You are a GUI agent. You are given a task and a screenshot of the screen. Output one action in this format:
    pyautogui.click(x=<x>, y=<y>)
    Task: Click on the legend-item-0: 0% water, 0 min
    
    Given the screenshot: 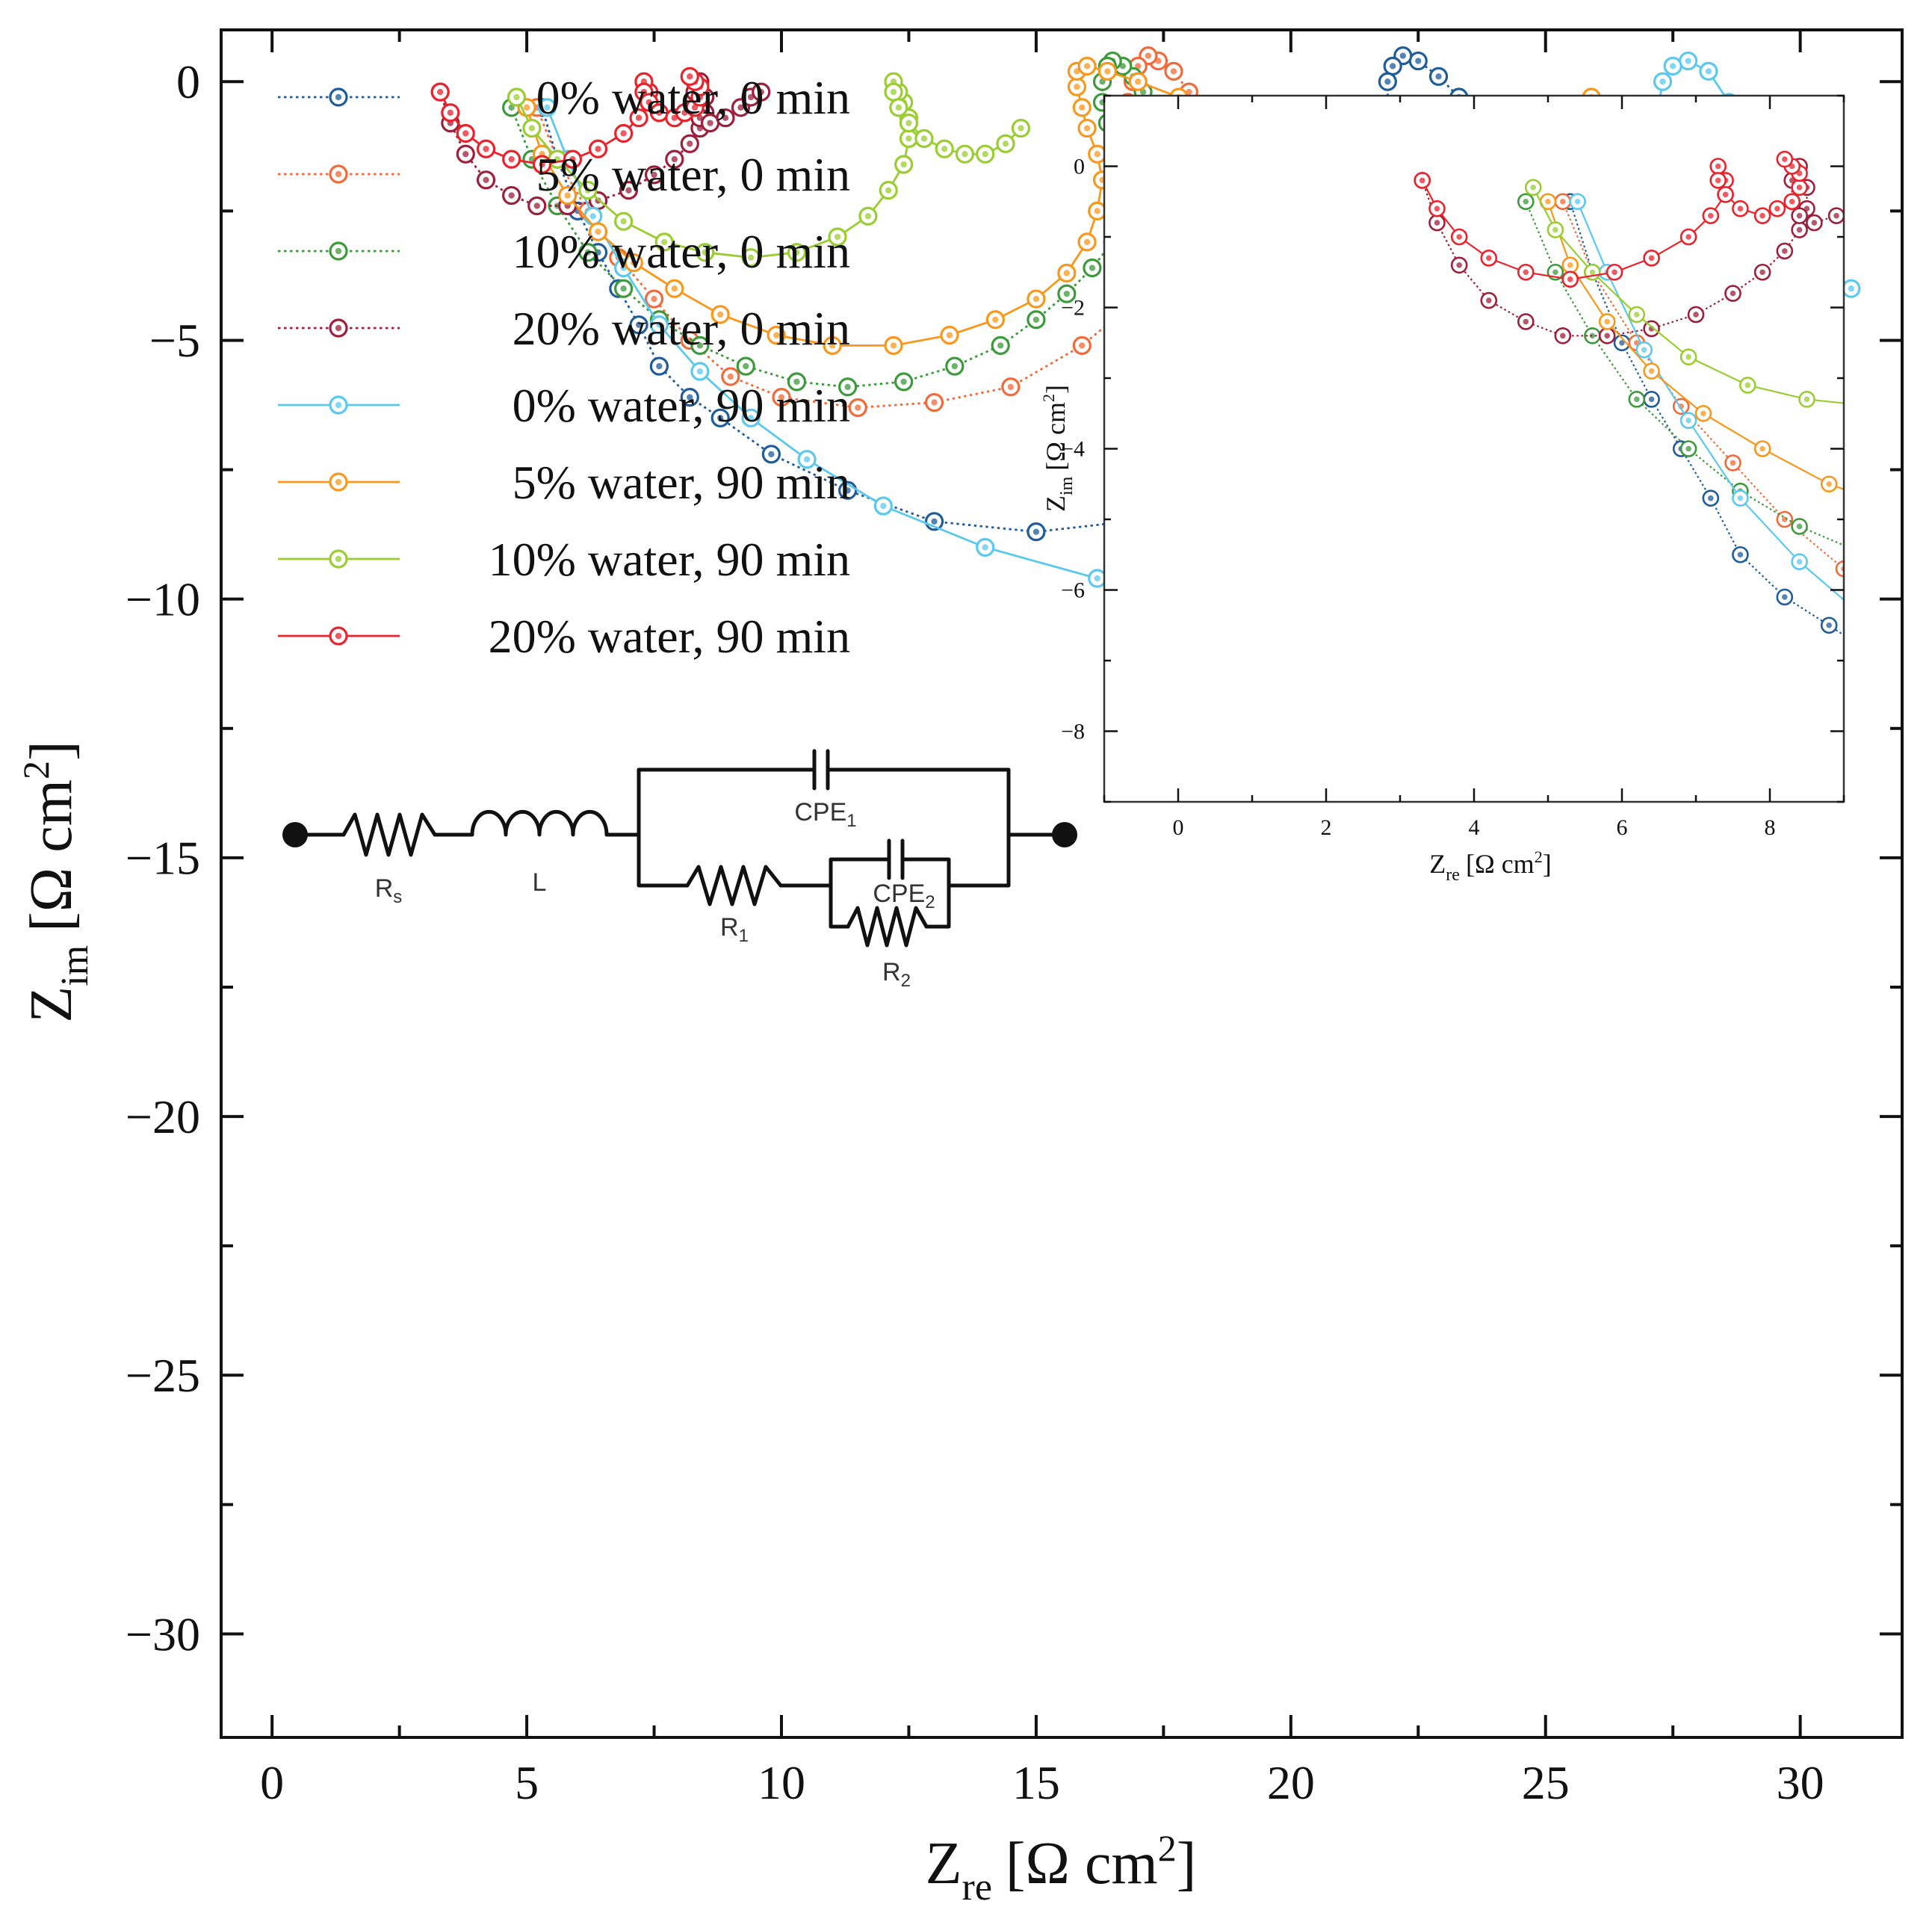 What is the action you would take?
    pyautogui.click(x=564, y=97)
    